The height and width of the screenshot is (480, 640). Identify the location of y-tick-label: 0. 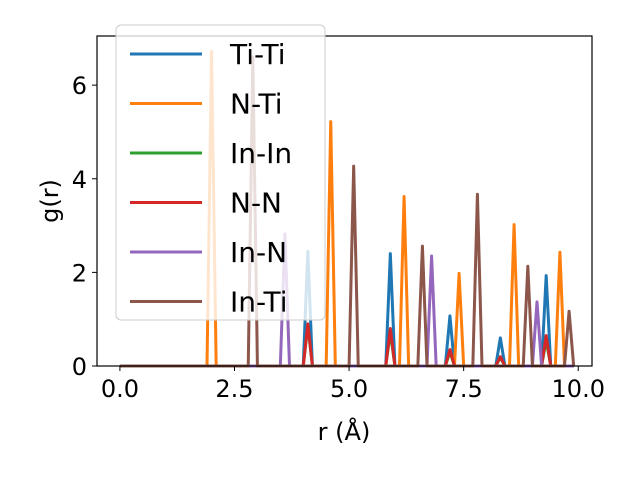
(79, 367).